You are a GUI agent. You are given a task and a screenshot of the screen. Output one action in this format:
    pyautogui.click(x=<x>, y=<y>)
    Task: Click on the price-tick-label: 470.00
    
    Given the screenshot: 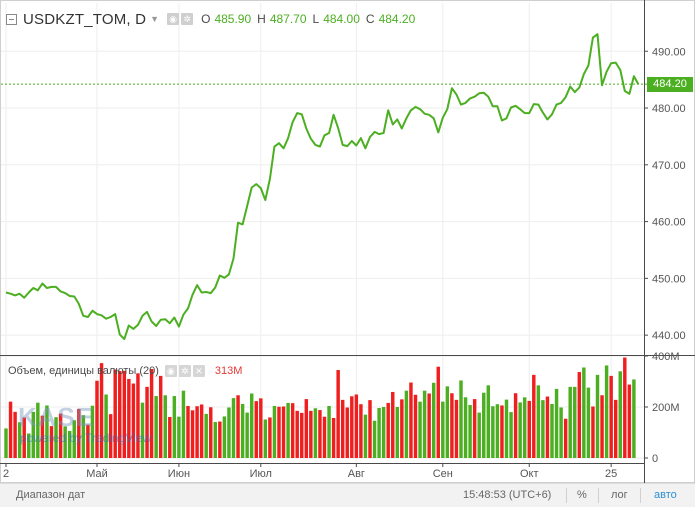 What is the action you would take?
    pyautogui.click(x=669, y=166)
    